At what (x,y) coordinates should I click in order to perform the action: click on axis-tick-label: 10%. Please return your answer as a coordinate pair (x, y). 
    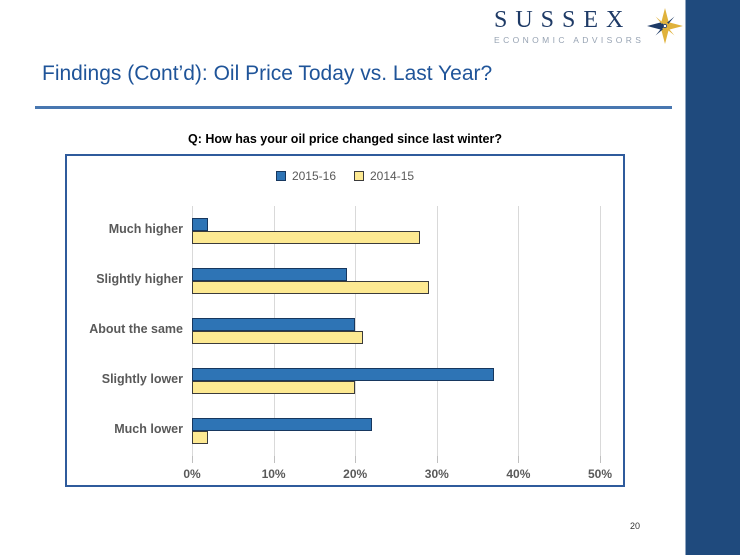
    Looking at the image, I should click on (273, 474).